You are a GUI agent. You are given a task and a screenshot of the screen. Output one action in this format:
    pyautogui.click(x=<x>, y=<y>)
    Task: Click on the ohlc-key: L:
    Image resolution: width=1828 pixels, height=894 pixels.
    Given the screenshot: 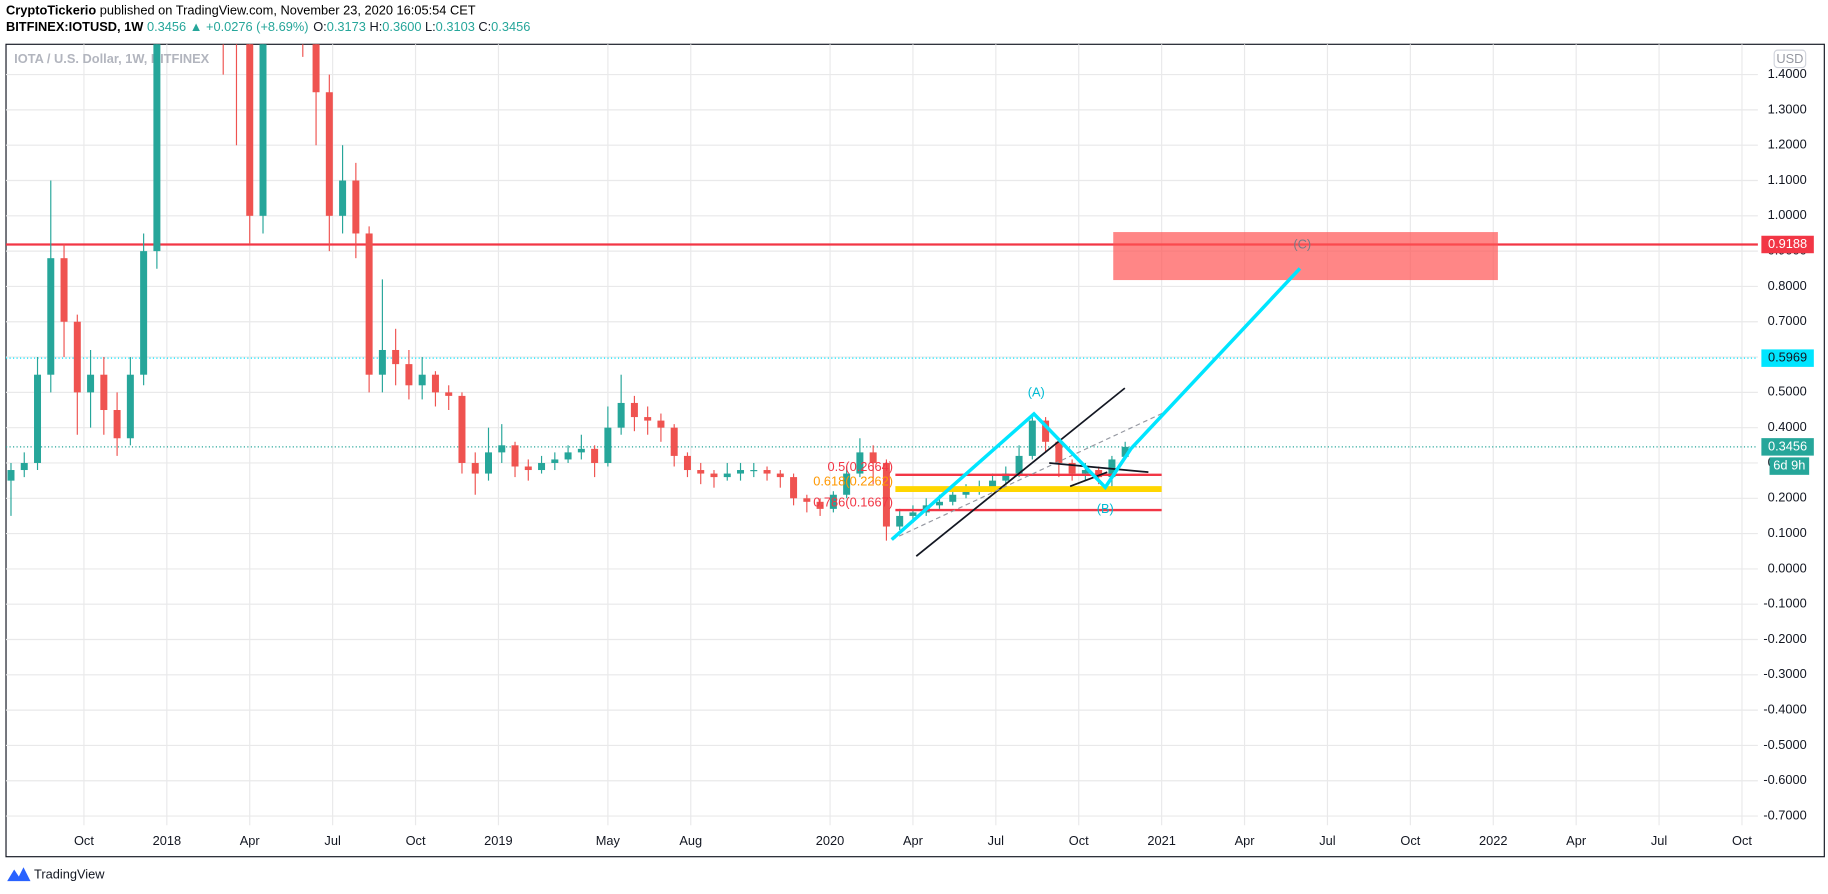 What is the action you would take?
    pyautogui.click(x=430, y=26)
    